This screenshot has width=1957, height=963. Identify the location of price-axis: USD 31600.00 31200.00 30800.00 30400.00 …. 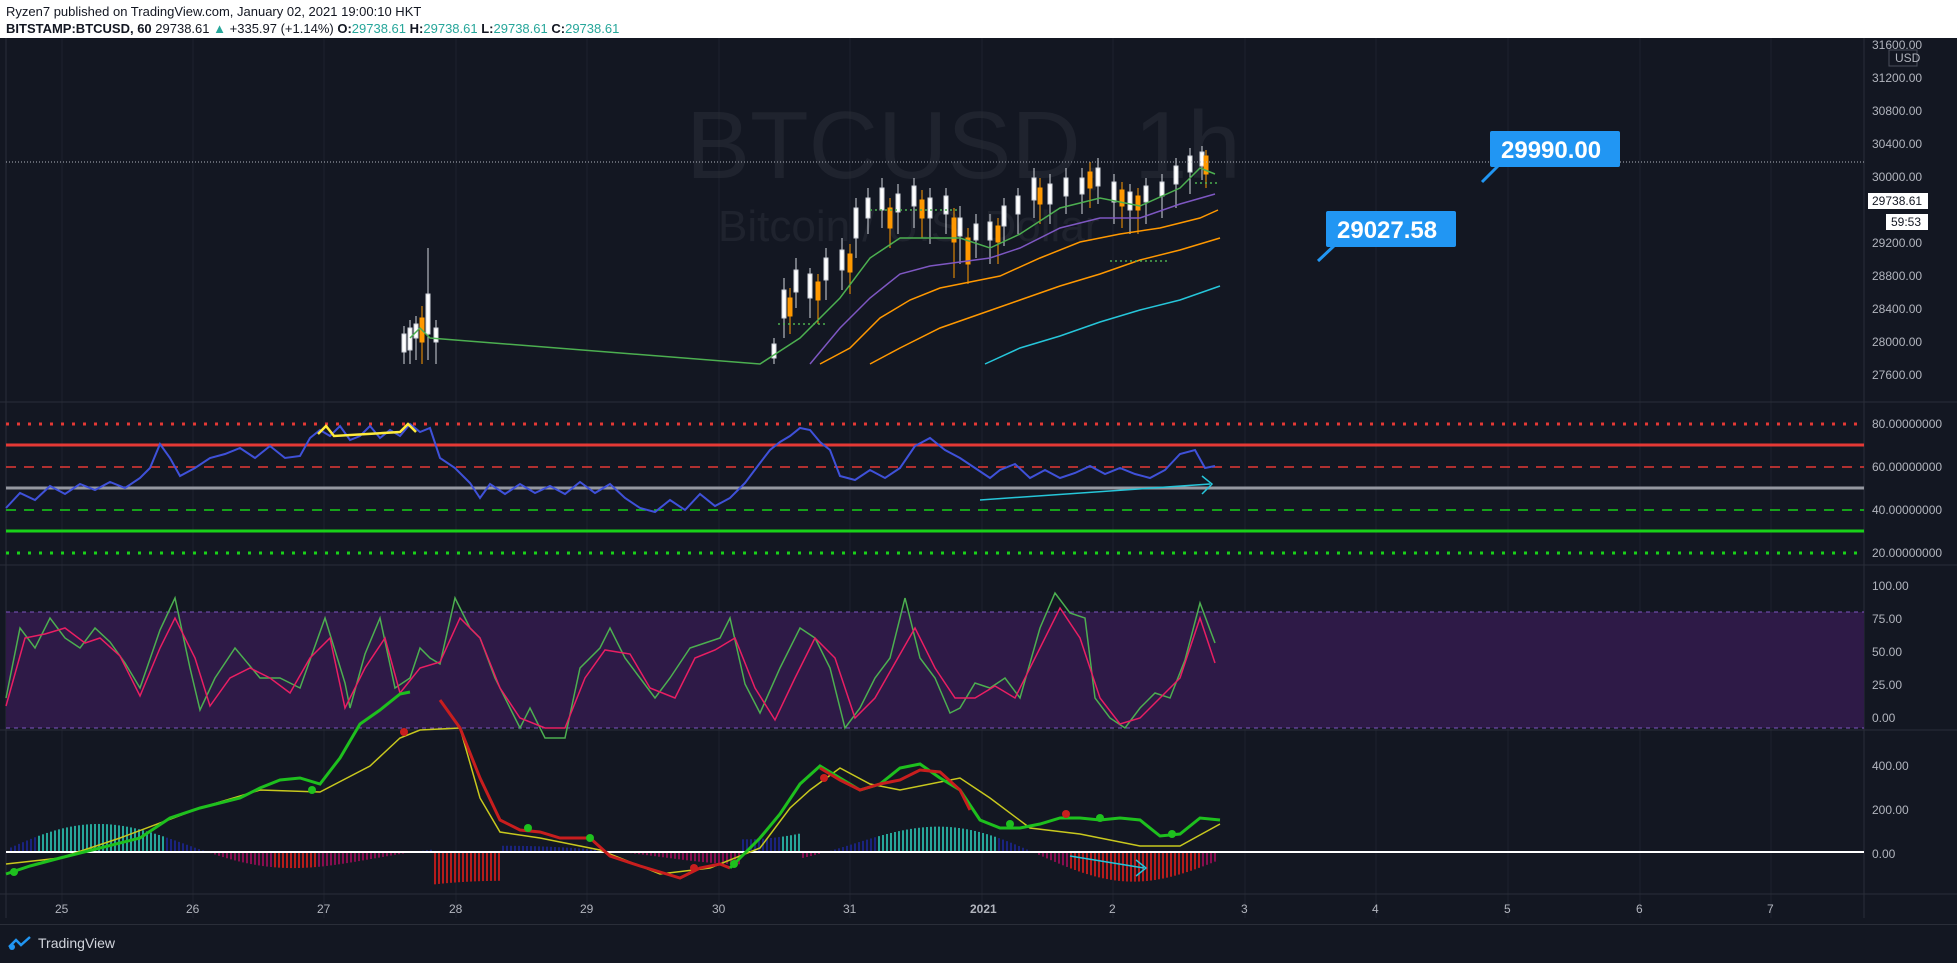
(1898, 210).